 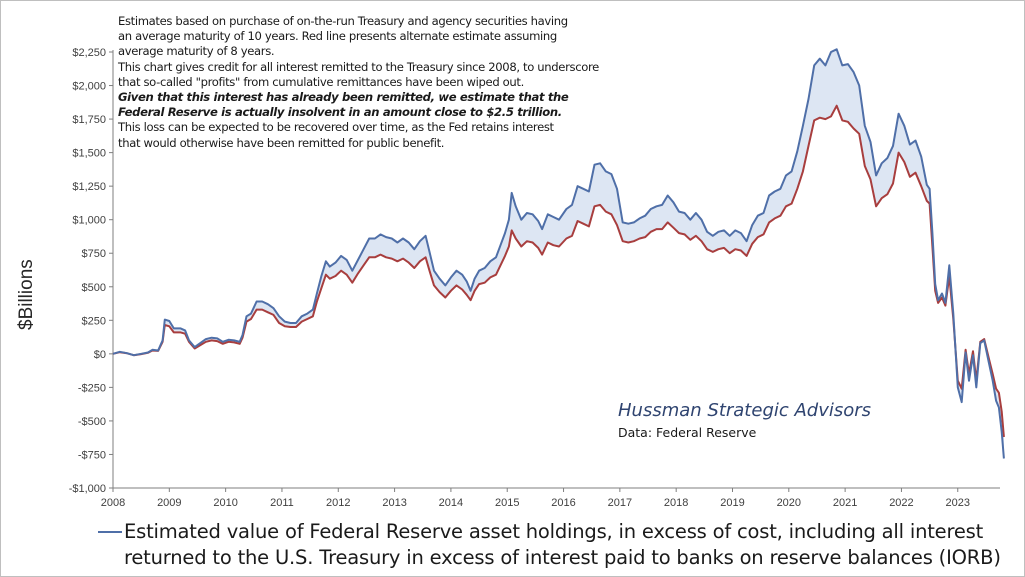 I want to click on y-tick-label: -$750, so click(x=92, y=455).